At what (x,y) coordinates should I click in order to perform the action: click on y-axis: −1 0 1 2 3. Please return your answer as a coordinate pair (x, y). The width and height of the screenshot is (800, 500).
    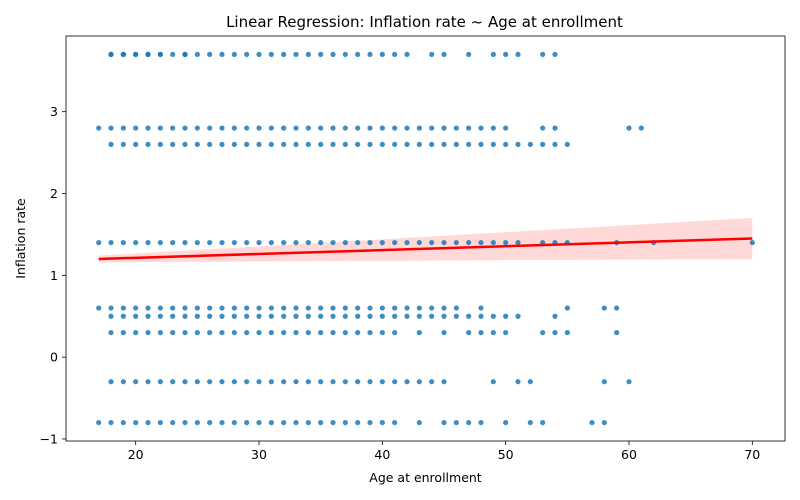
    Looking at the image, I should click on (53, 275).